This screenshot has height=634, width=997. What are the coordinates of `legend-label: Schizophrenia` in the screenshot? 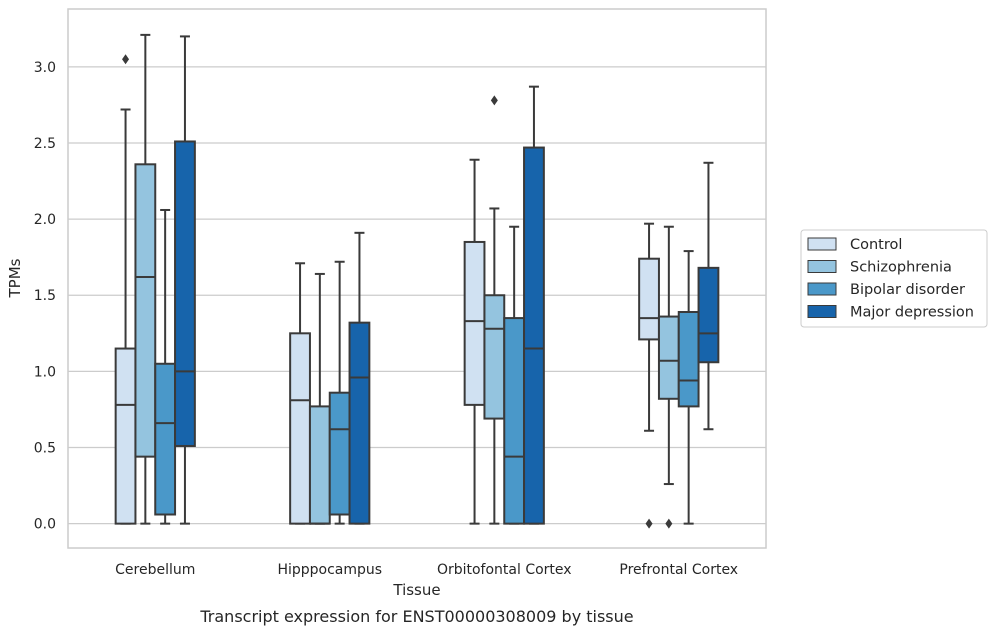 It's located at (901, 268).